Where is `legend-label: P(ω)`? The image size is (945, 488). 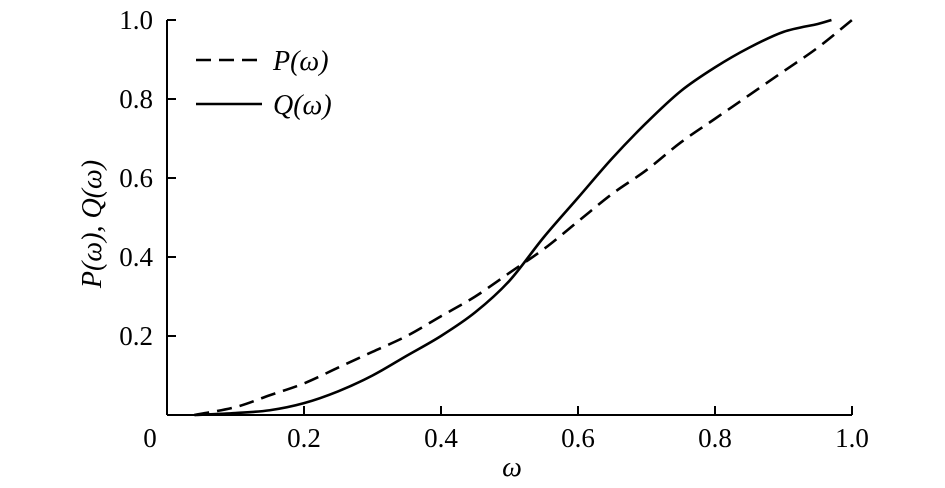
legend-label: P(ω) is located at coordinates (300, 61).